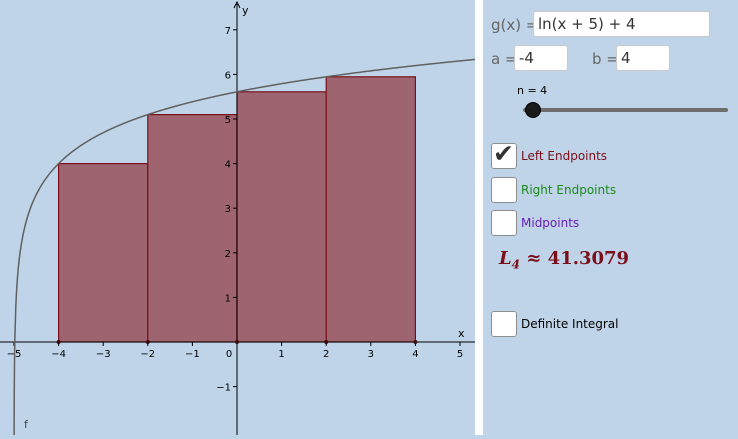 The height and width of the screenshot is (439, 738). What do you see at coordinates (564, 156) in the screenshot?
I see `left-endpoints-label: Left Endpoints` at bounding box center [564, 156].